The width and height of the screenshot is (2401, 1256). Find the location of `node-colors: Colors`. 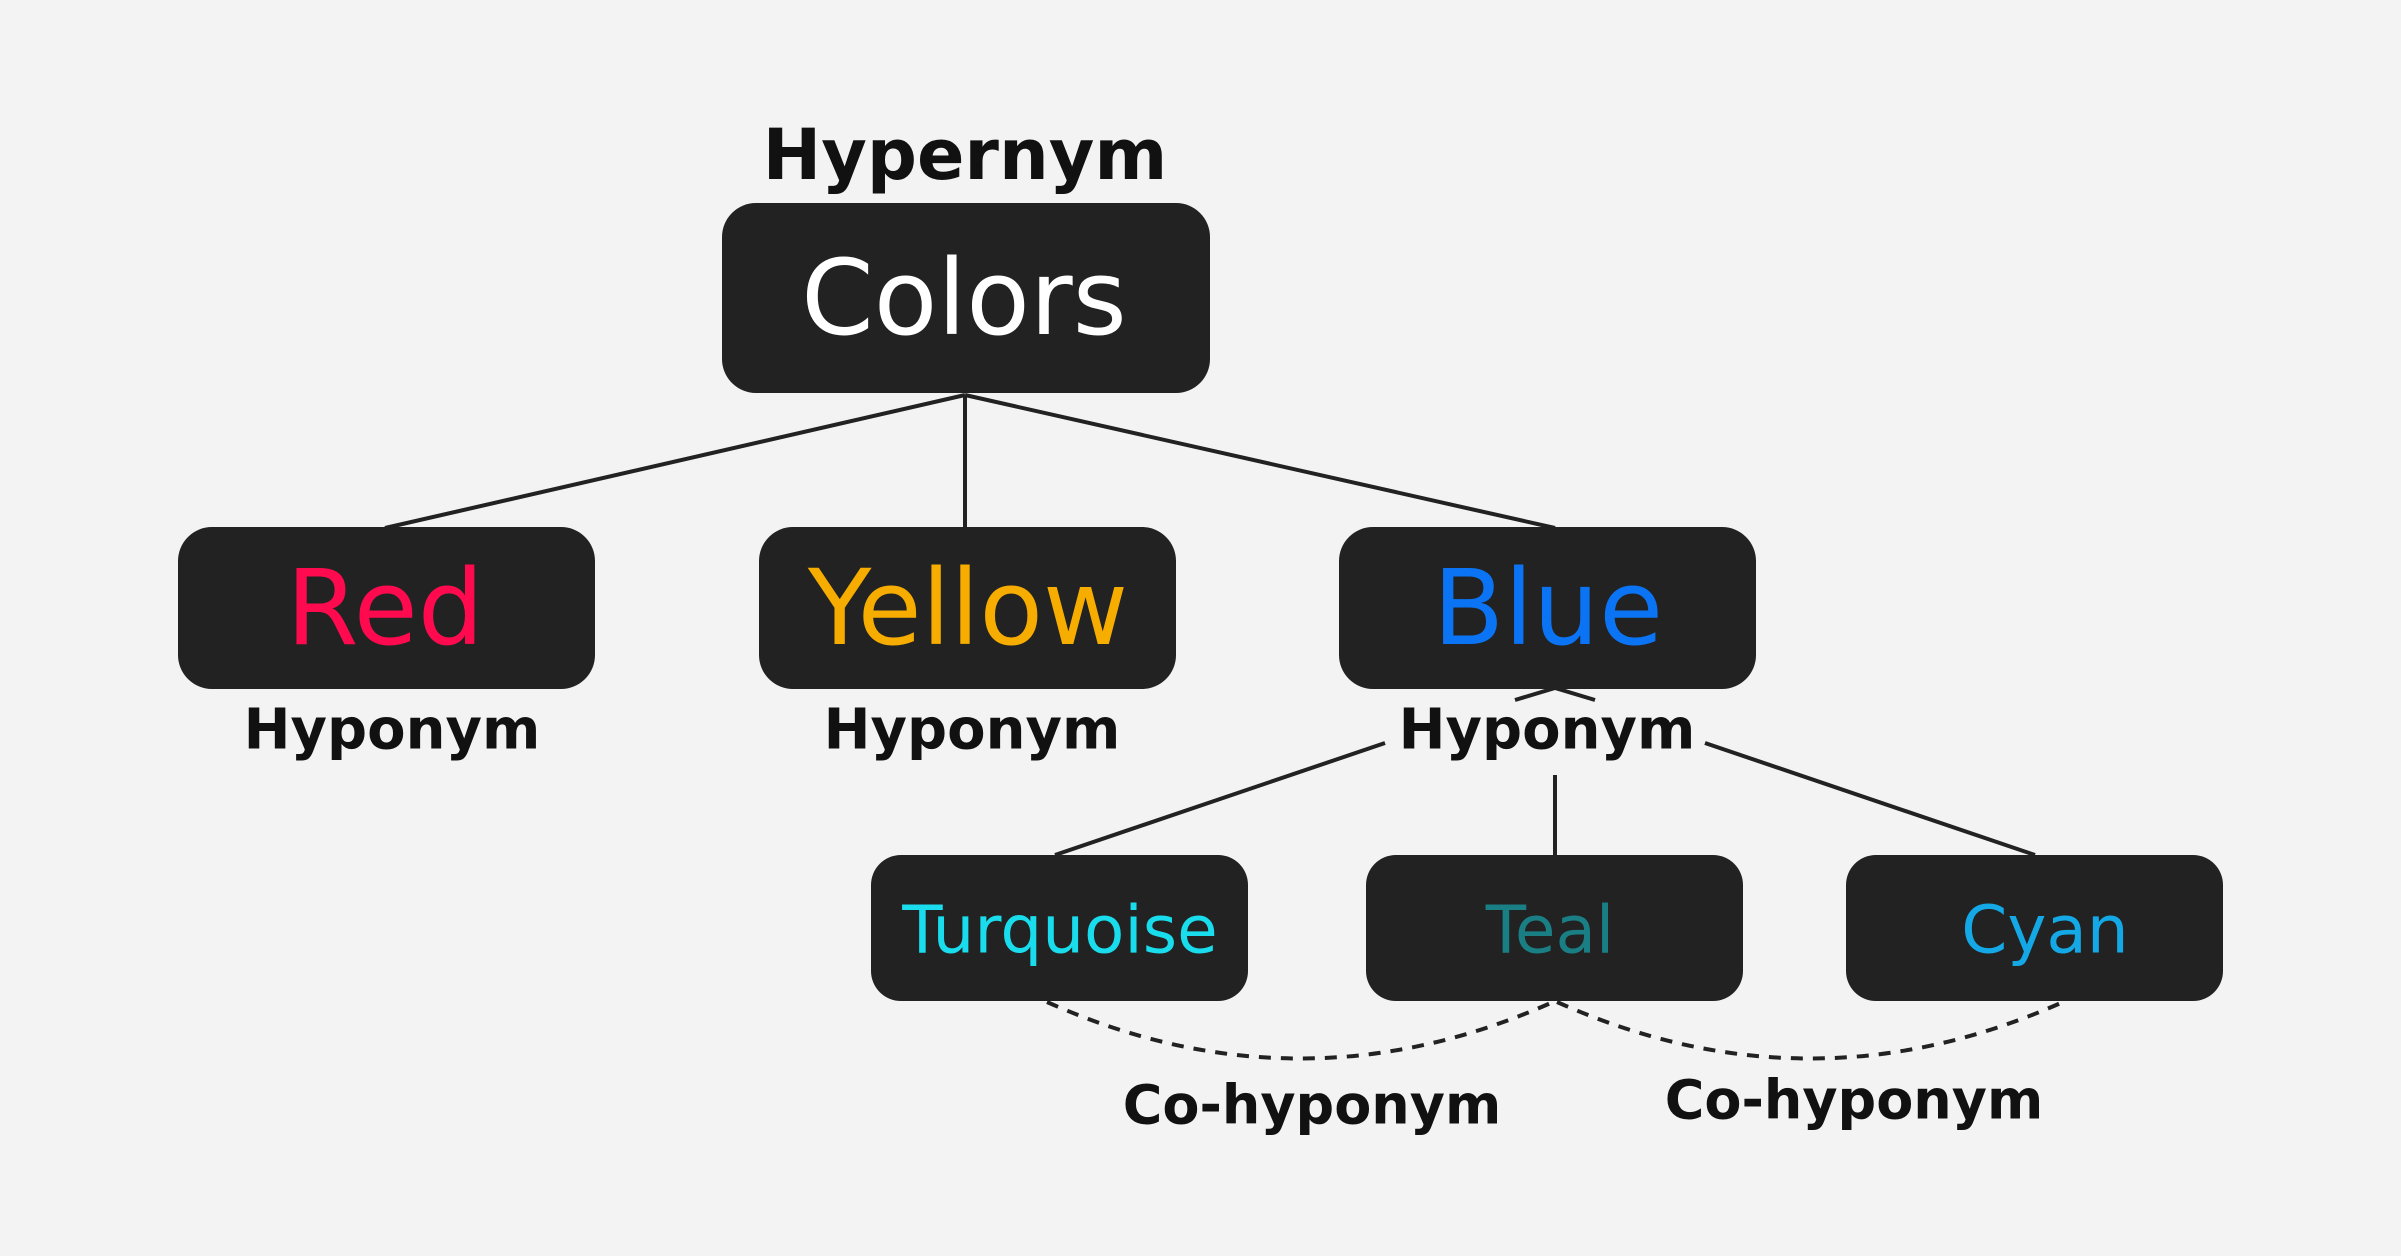

node-colors: Colors is located at coordinates (966, 298).